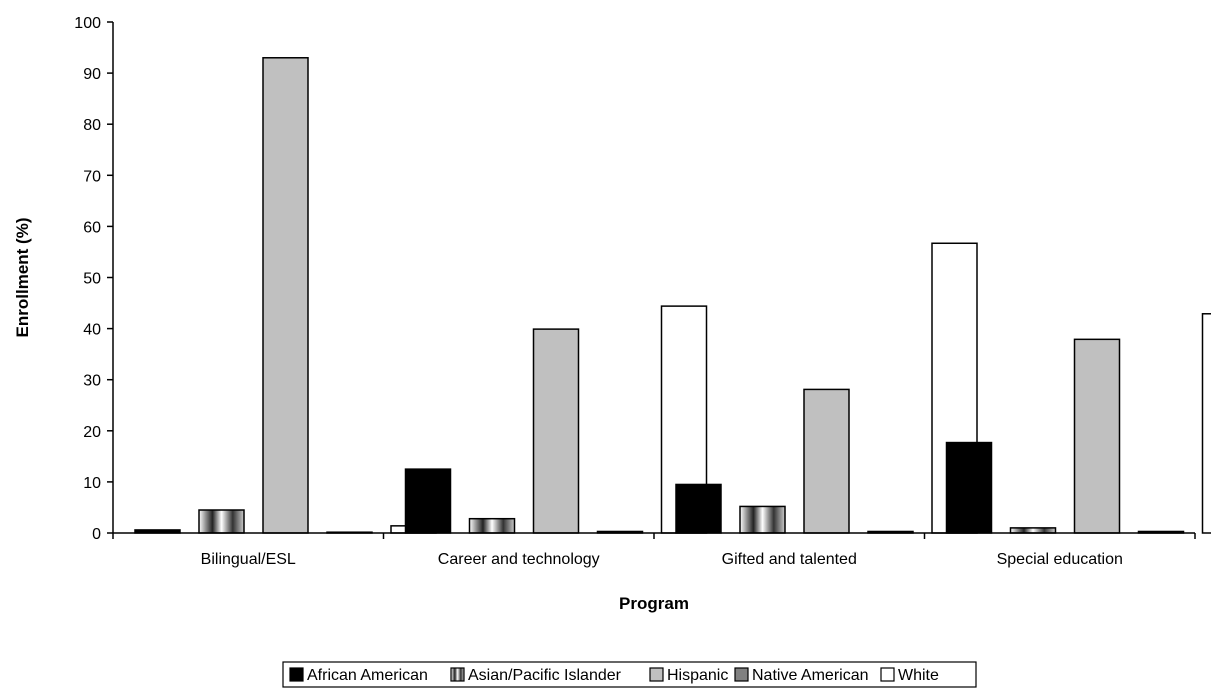 Image resolution: width=1211 pixels, height=692 pixels. Describe the element at coordinates (1060, 559) in the screenshot. I see `x-tick-label: Special education` at that location.